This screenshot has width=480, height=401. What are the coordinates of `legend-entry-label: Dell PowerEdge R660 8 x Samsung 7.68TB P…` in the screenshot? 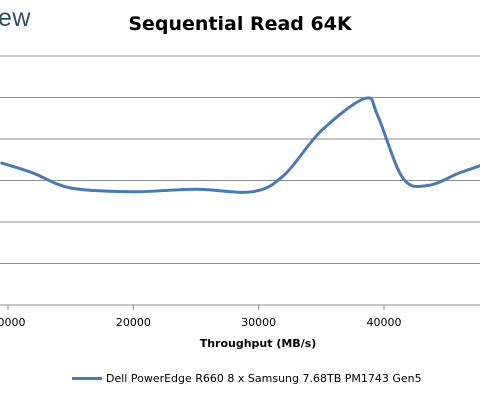 It's located at (264, 378).